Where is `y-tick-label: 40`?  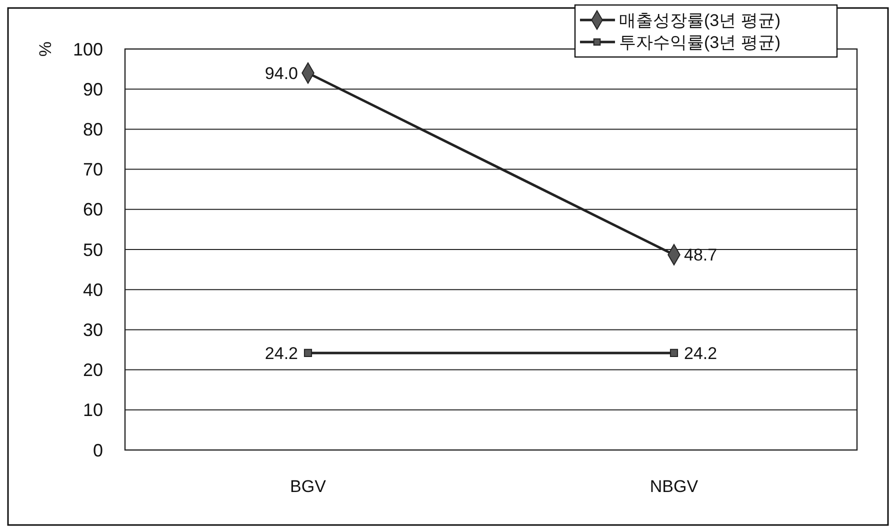
y-tick-label: 40 is located at coordinates (92, 290).